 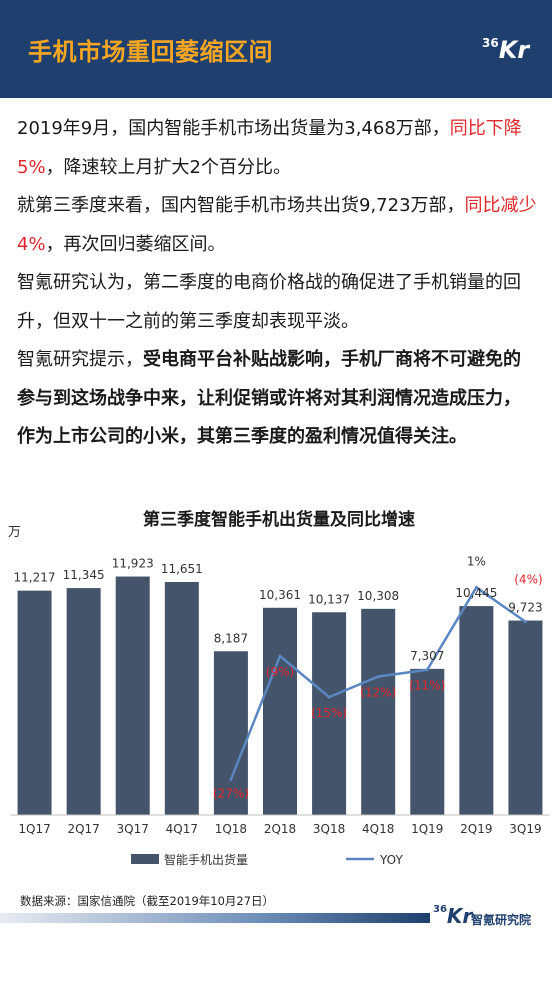 What do you see at coordinates (378, 693) in the screenshot?
I see `yoy-value-label: (12%)` at bounding box center [378, 693].